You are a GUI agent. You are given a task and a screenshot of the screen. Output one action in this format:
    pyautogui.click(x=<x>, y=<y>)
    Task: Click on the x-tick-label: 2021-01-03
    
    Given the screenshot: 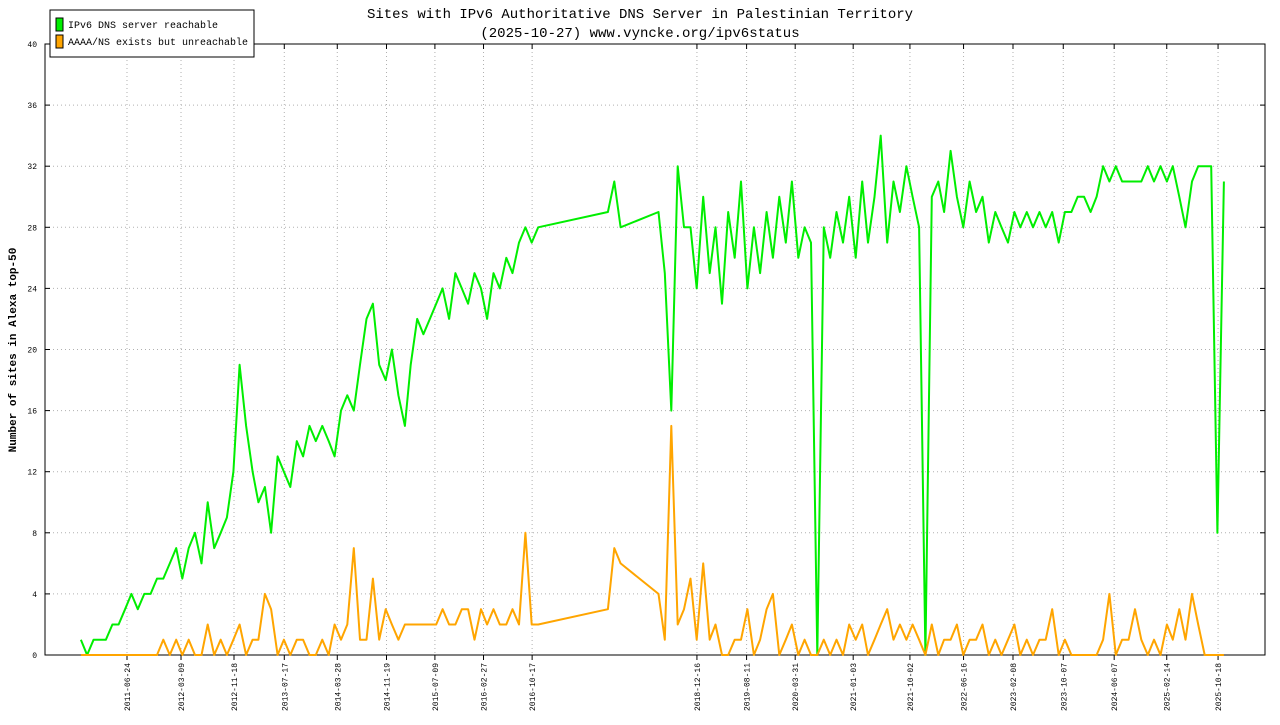 What is the action you would take?
    pyautogui.click(x=854, y=687)
    